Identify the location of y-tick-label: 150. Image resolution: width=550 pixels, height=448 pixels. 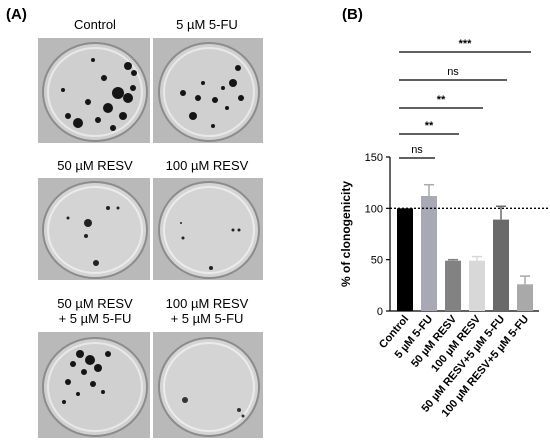
(374, 158).